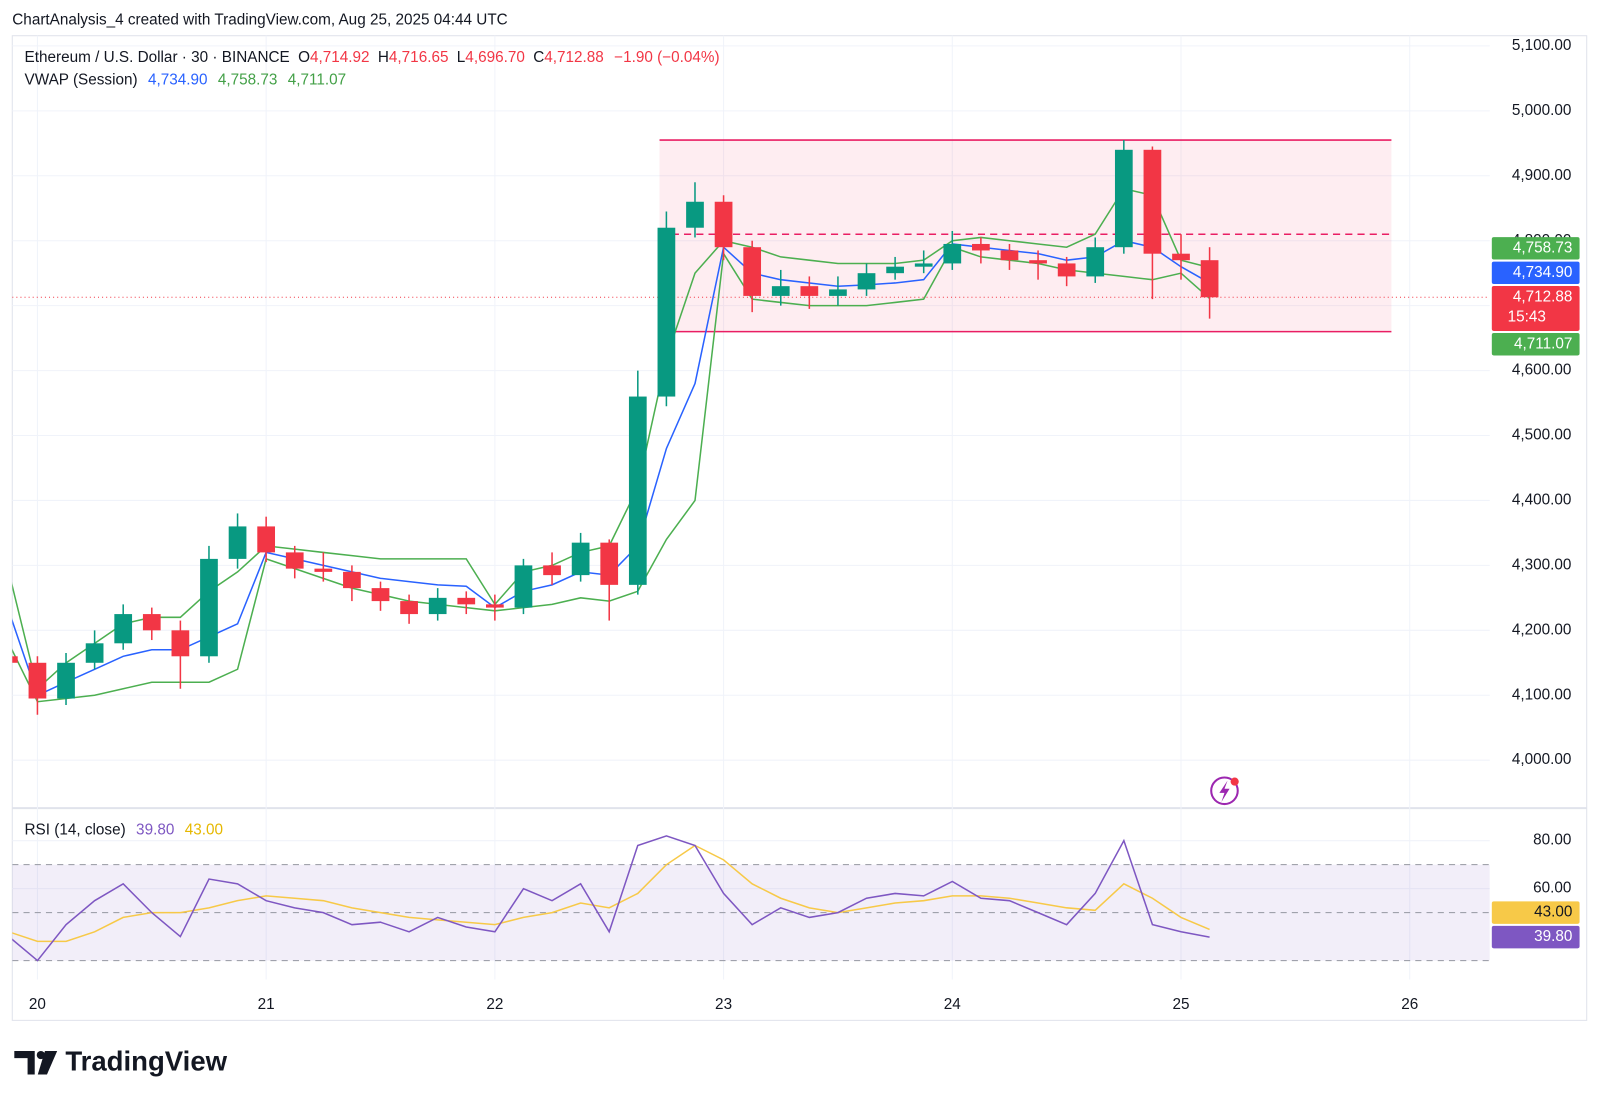 This screenshot has width=1600, height=1102. What do you see at coordinates (419, 57) in the screenshot?
I see `ohlc-value: 4,716.65` at bounding box center [419, 57].